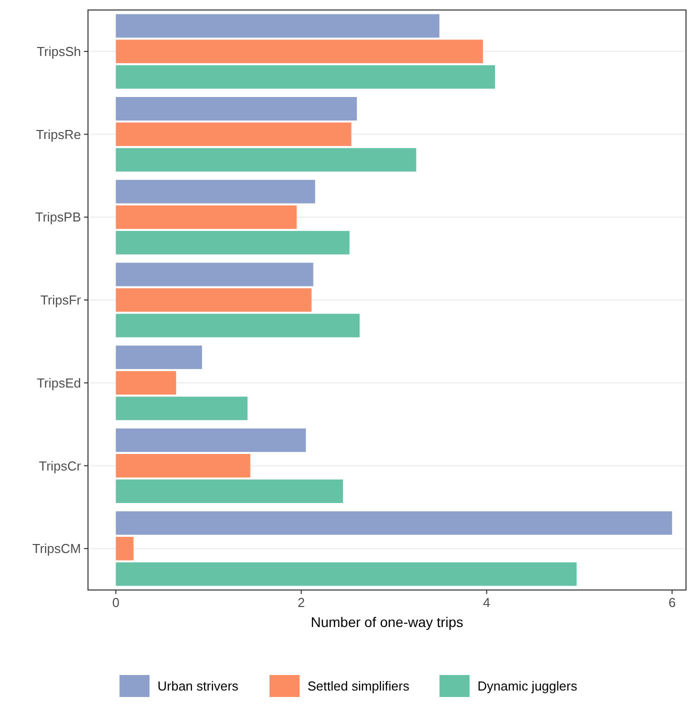 The image size is (689, 707). Describe the element at coordinates (486, 602) in the screenshot. I see `x-tick-label: 4` at that location.